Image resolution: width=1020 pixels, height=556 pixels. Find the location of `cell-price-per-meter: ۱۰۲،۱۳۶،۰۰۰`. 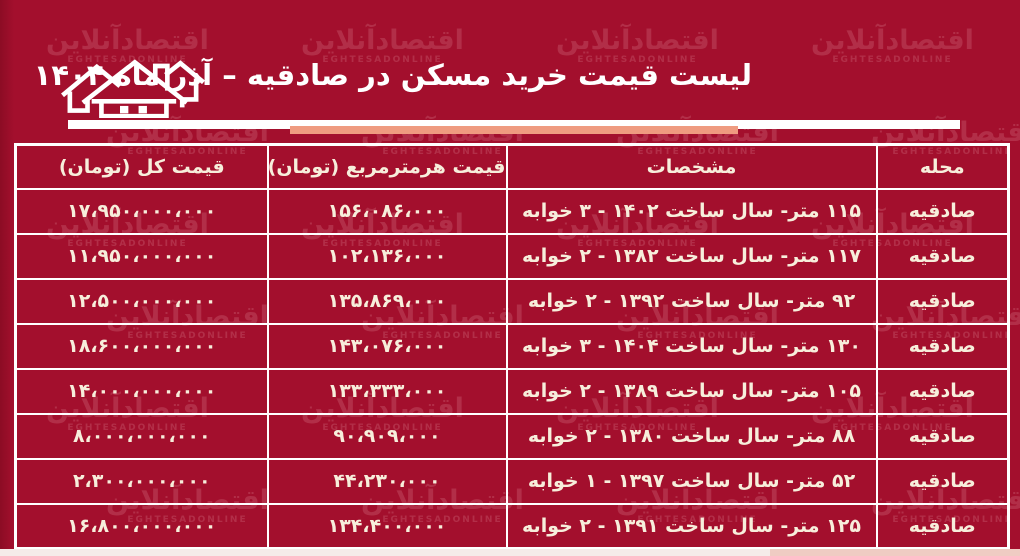

cell-price-per-meter: ۱۰۲،۱۳۶،۰۰۰ is located at coordinates (387, 256).